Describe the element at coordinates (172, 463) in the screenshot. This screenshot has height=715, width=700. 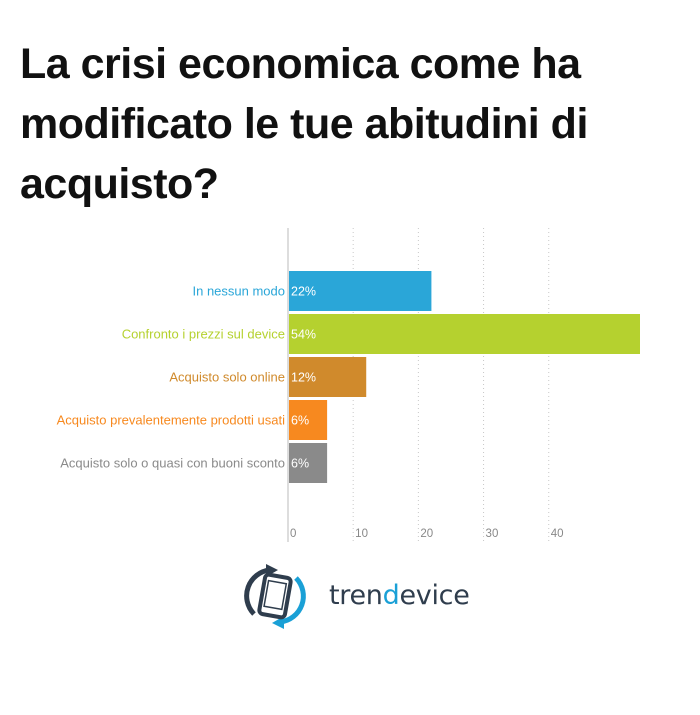
I see `category-label: Acquisto solo o quasi con buoni sconto` at that location.